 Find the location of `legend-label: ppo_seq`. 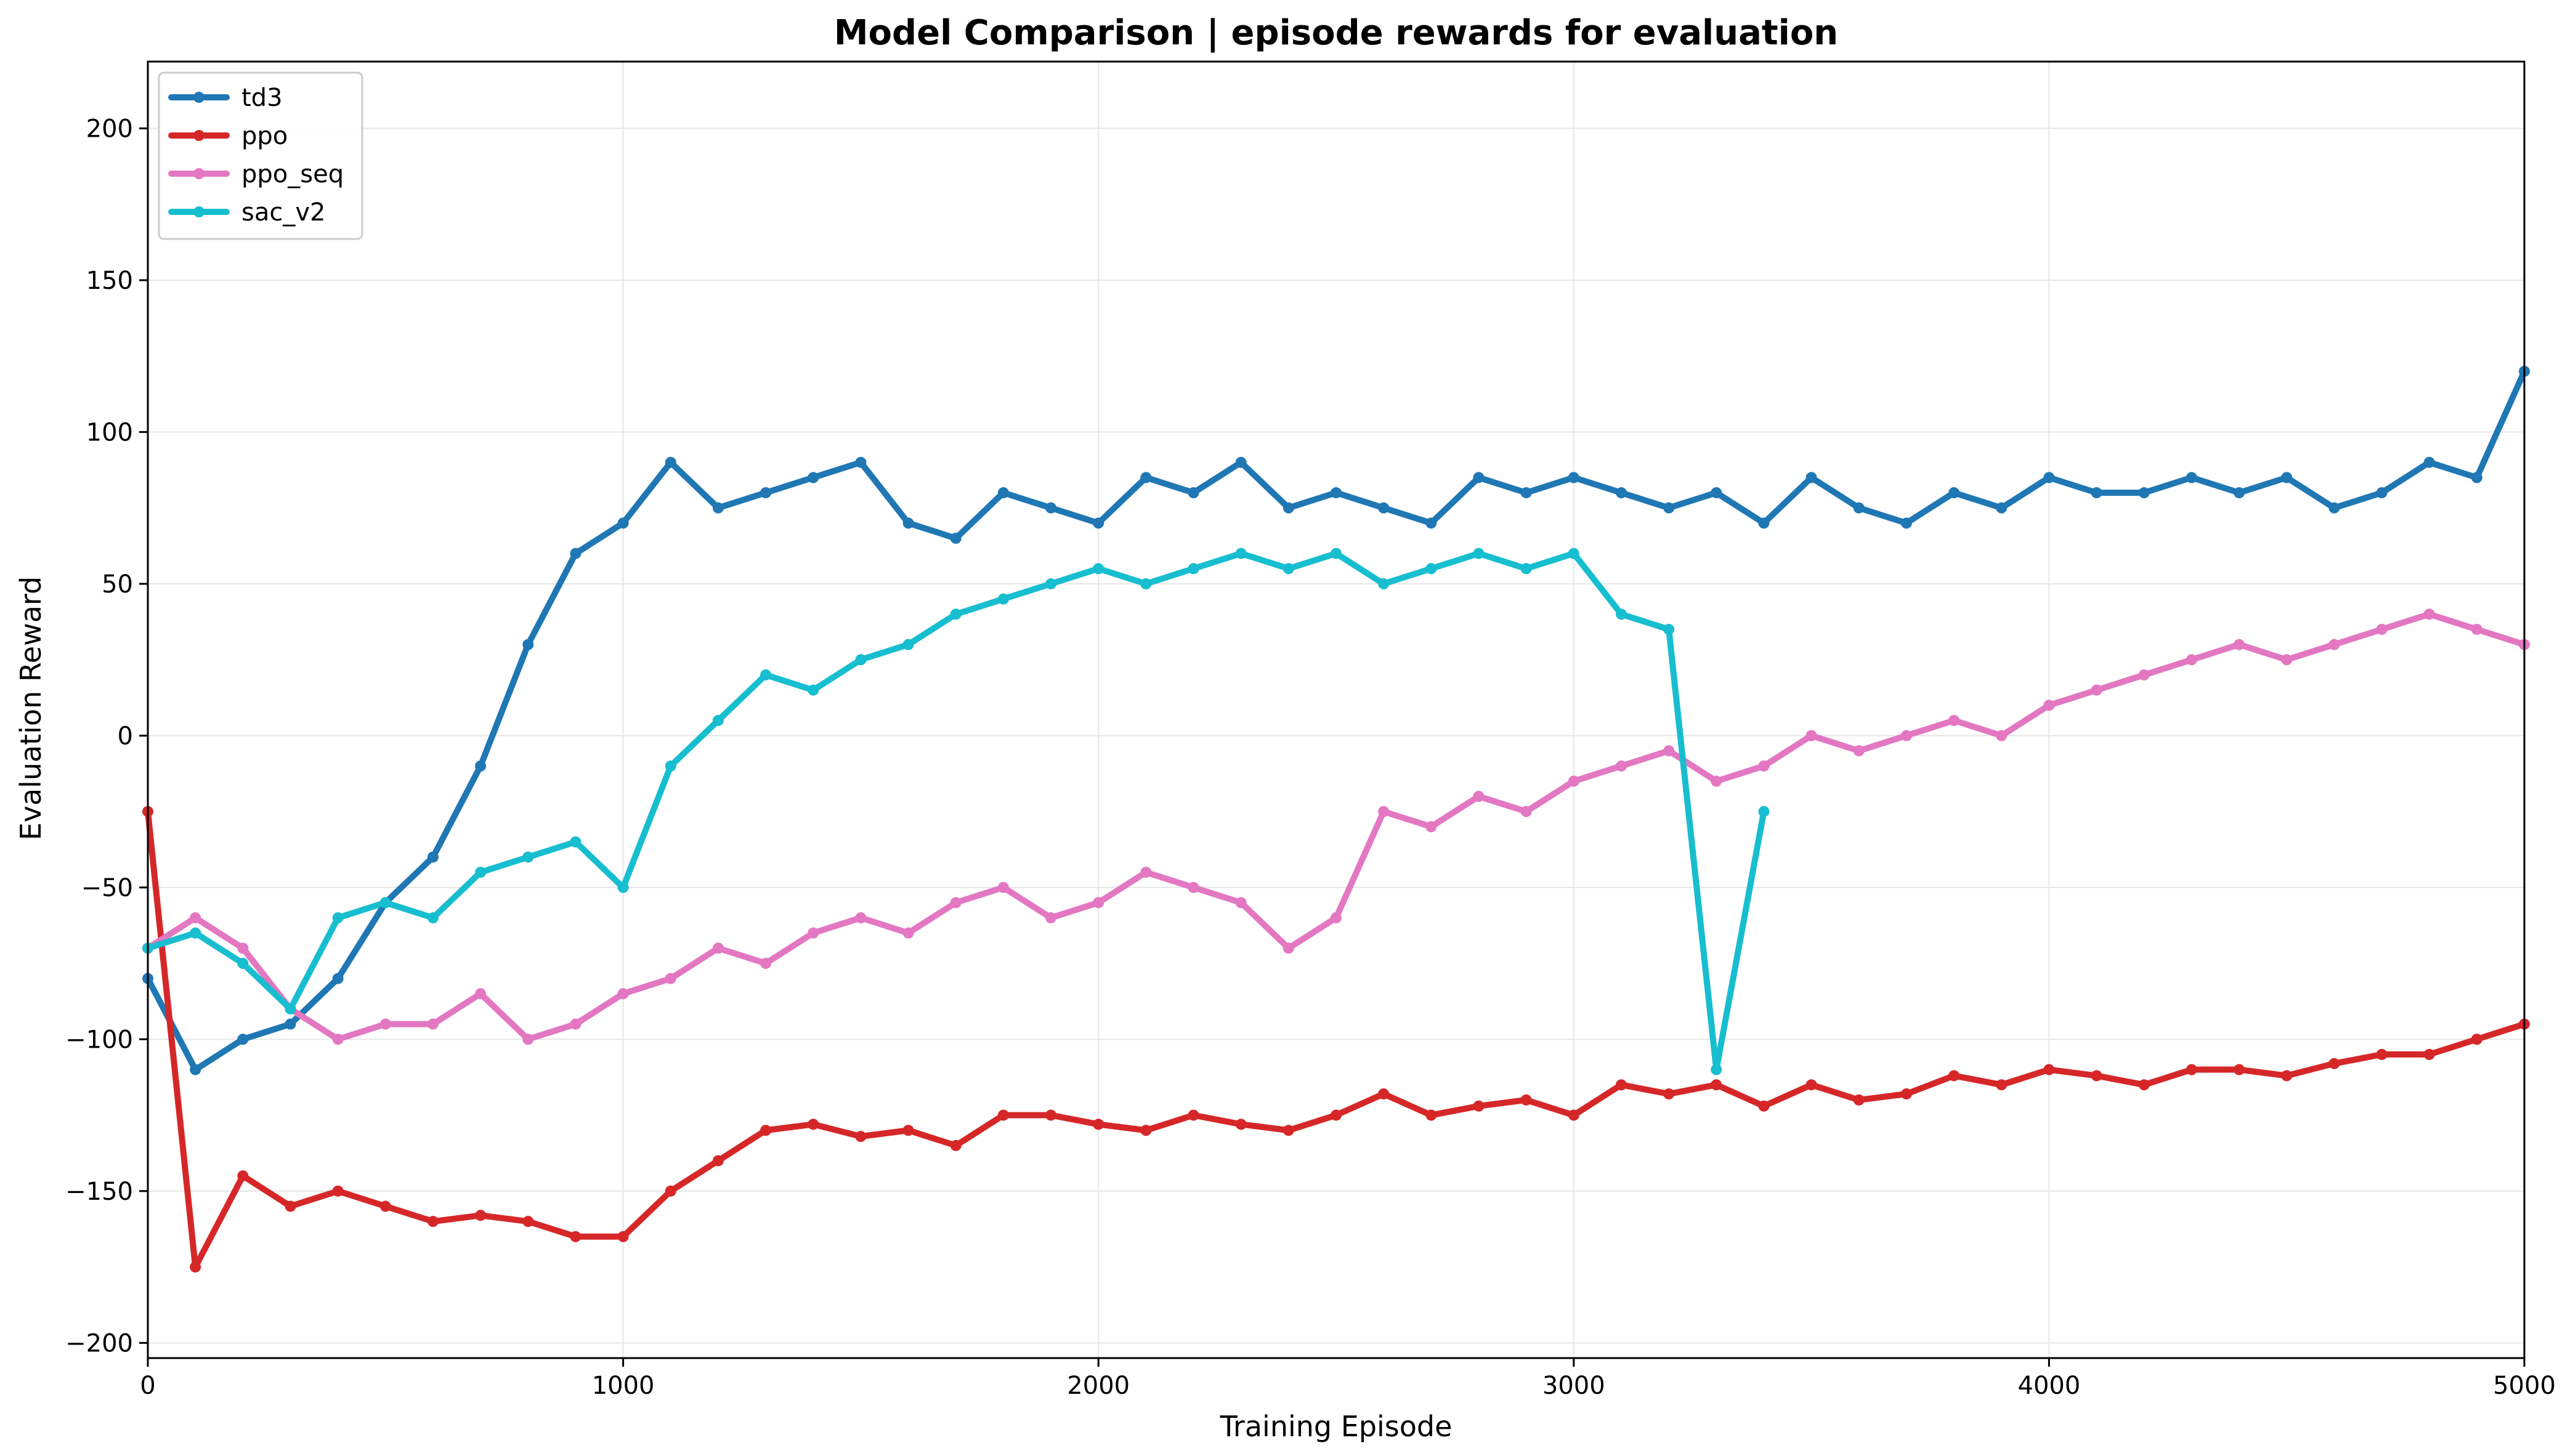

legend-label: ppo_seq is located at coordinates (292, 174).